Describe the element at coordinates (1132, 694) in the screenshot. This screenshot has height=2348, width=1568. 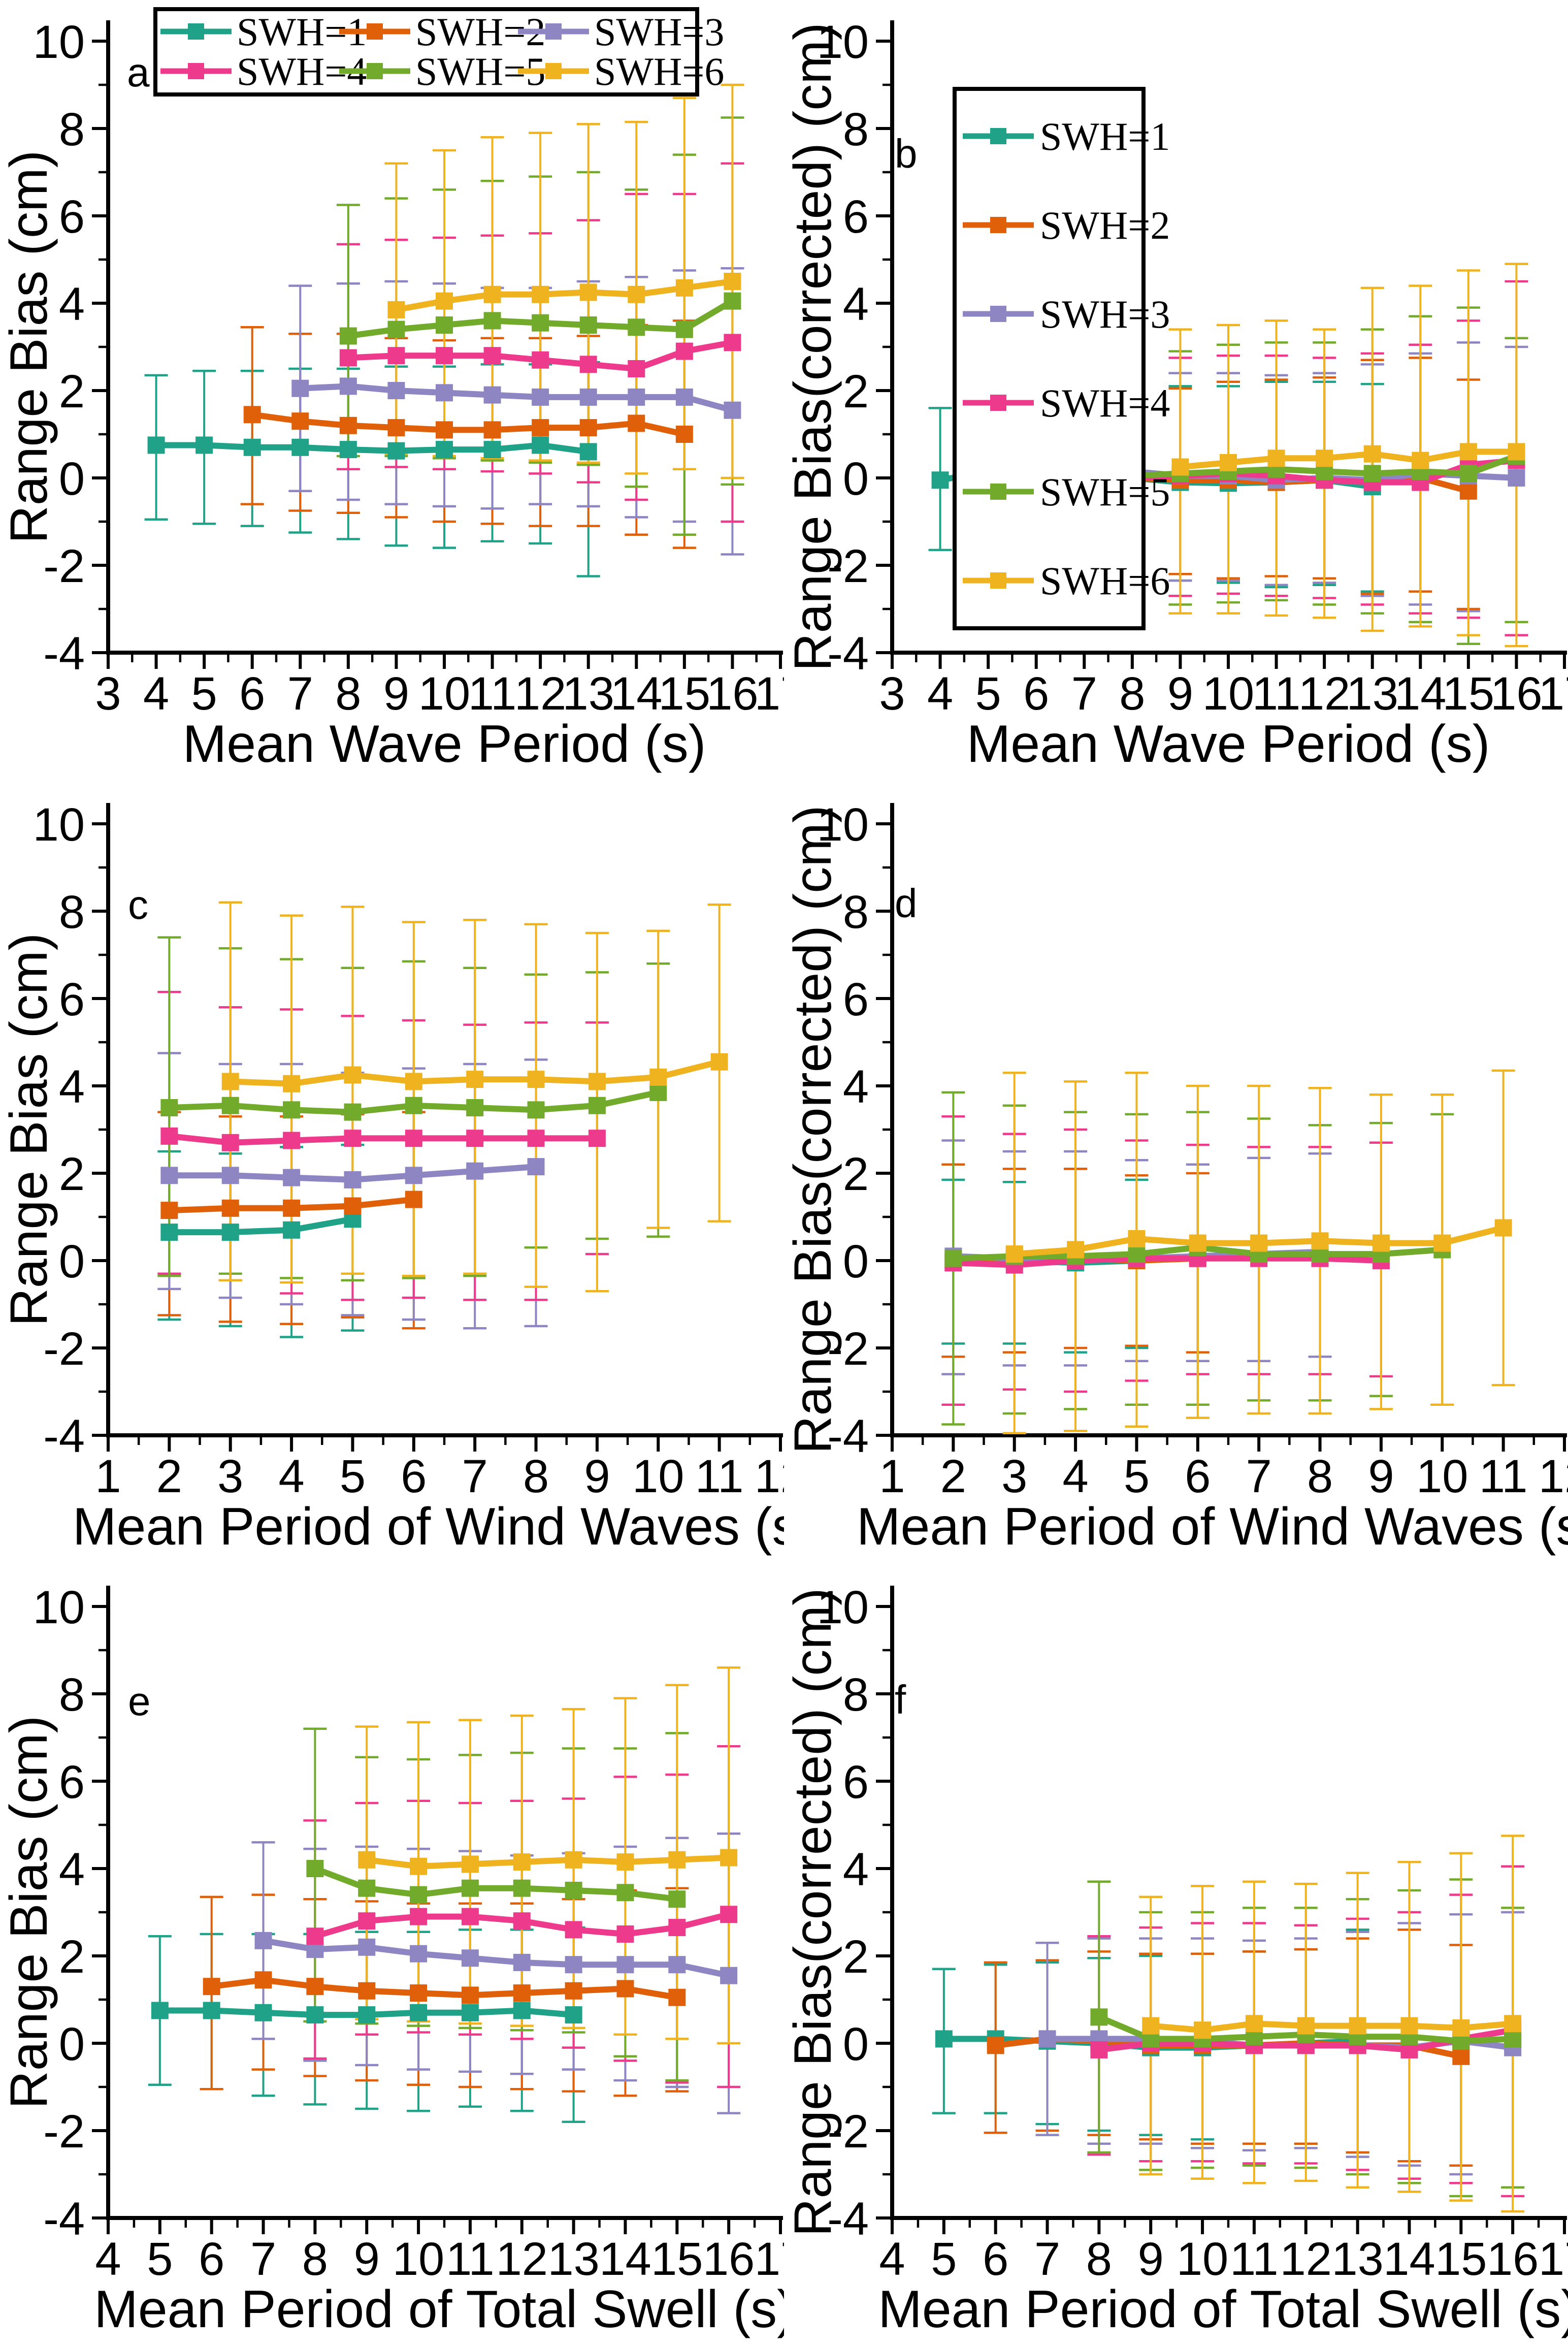
I see `x-tick-label: 8` at that location.